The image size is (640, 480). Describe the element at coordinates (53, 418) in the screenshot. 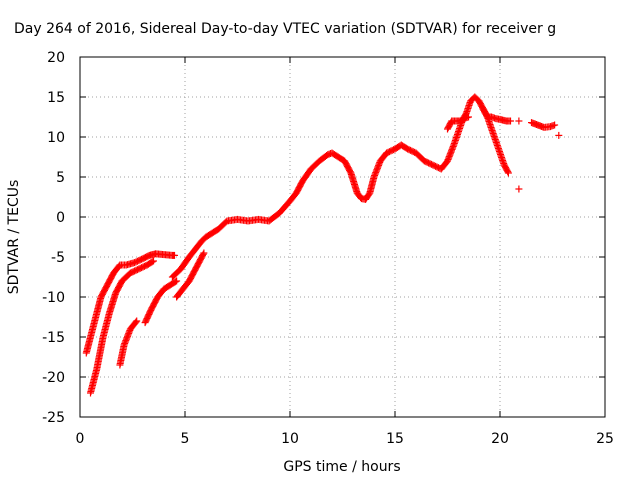

I see `y-tick-label: -25` at that location.